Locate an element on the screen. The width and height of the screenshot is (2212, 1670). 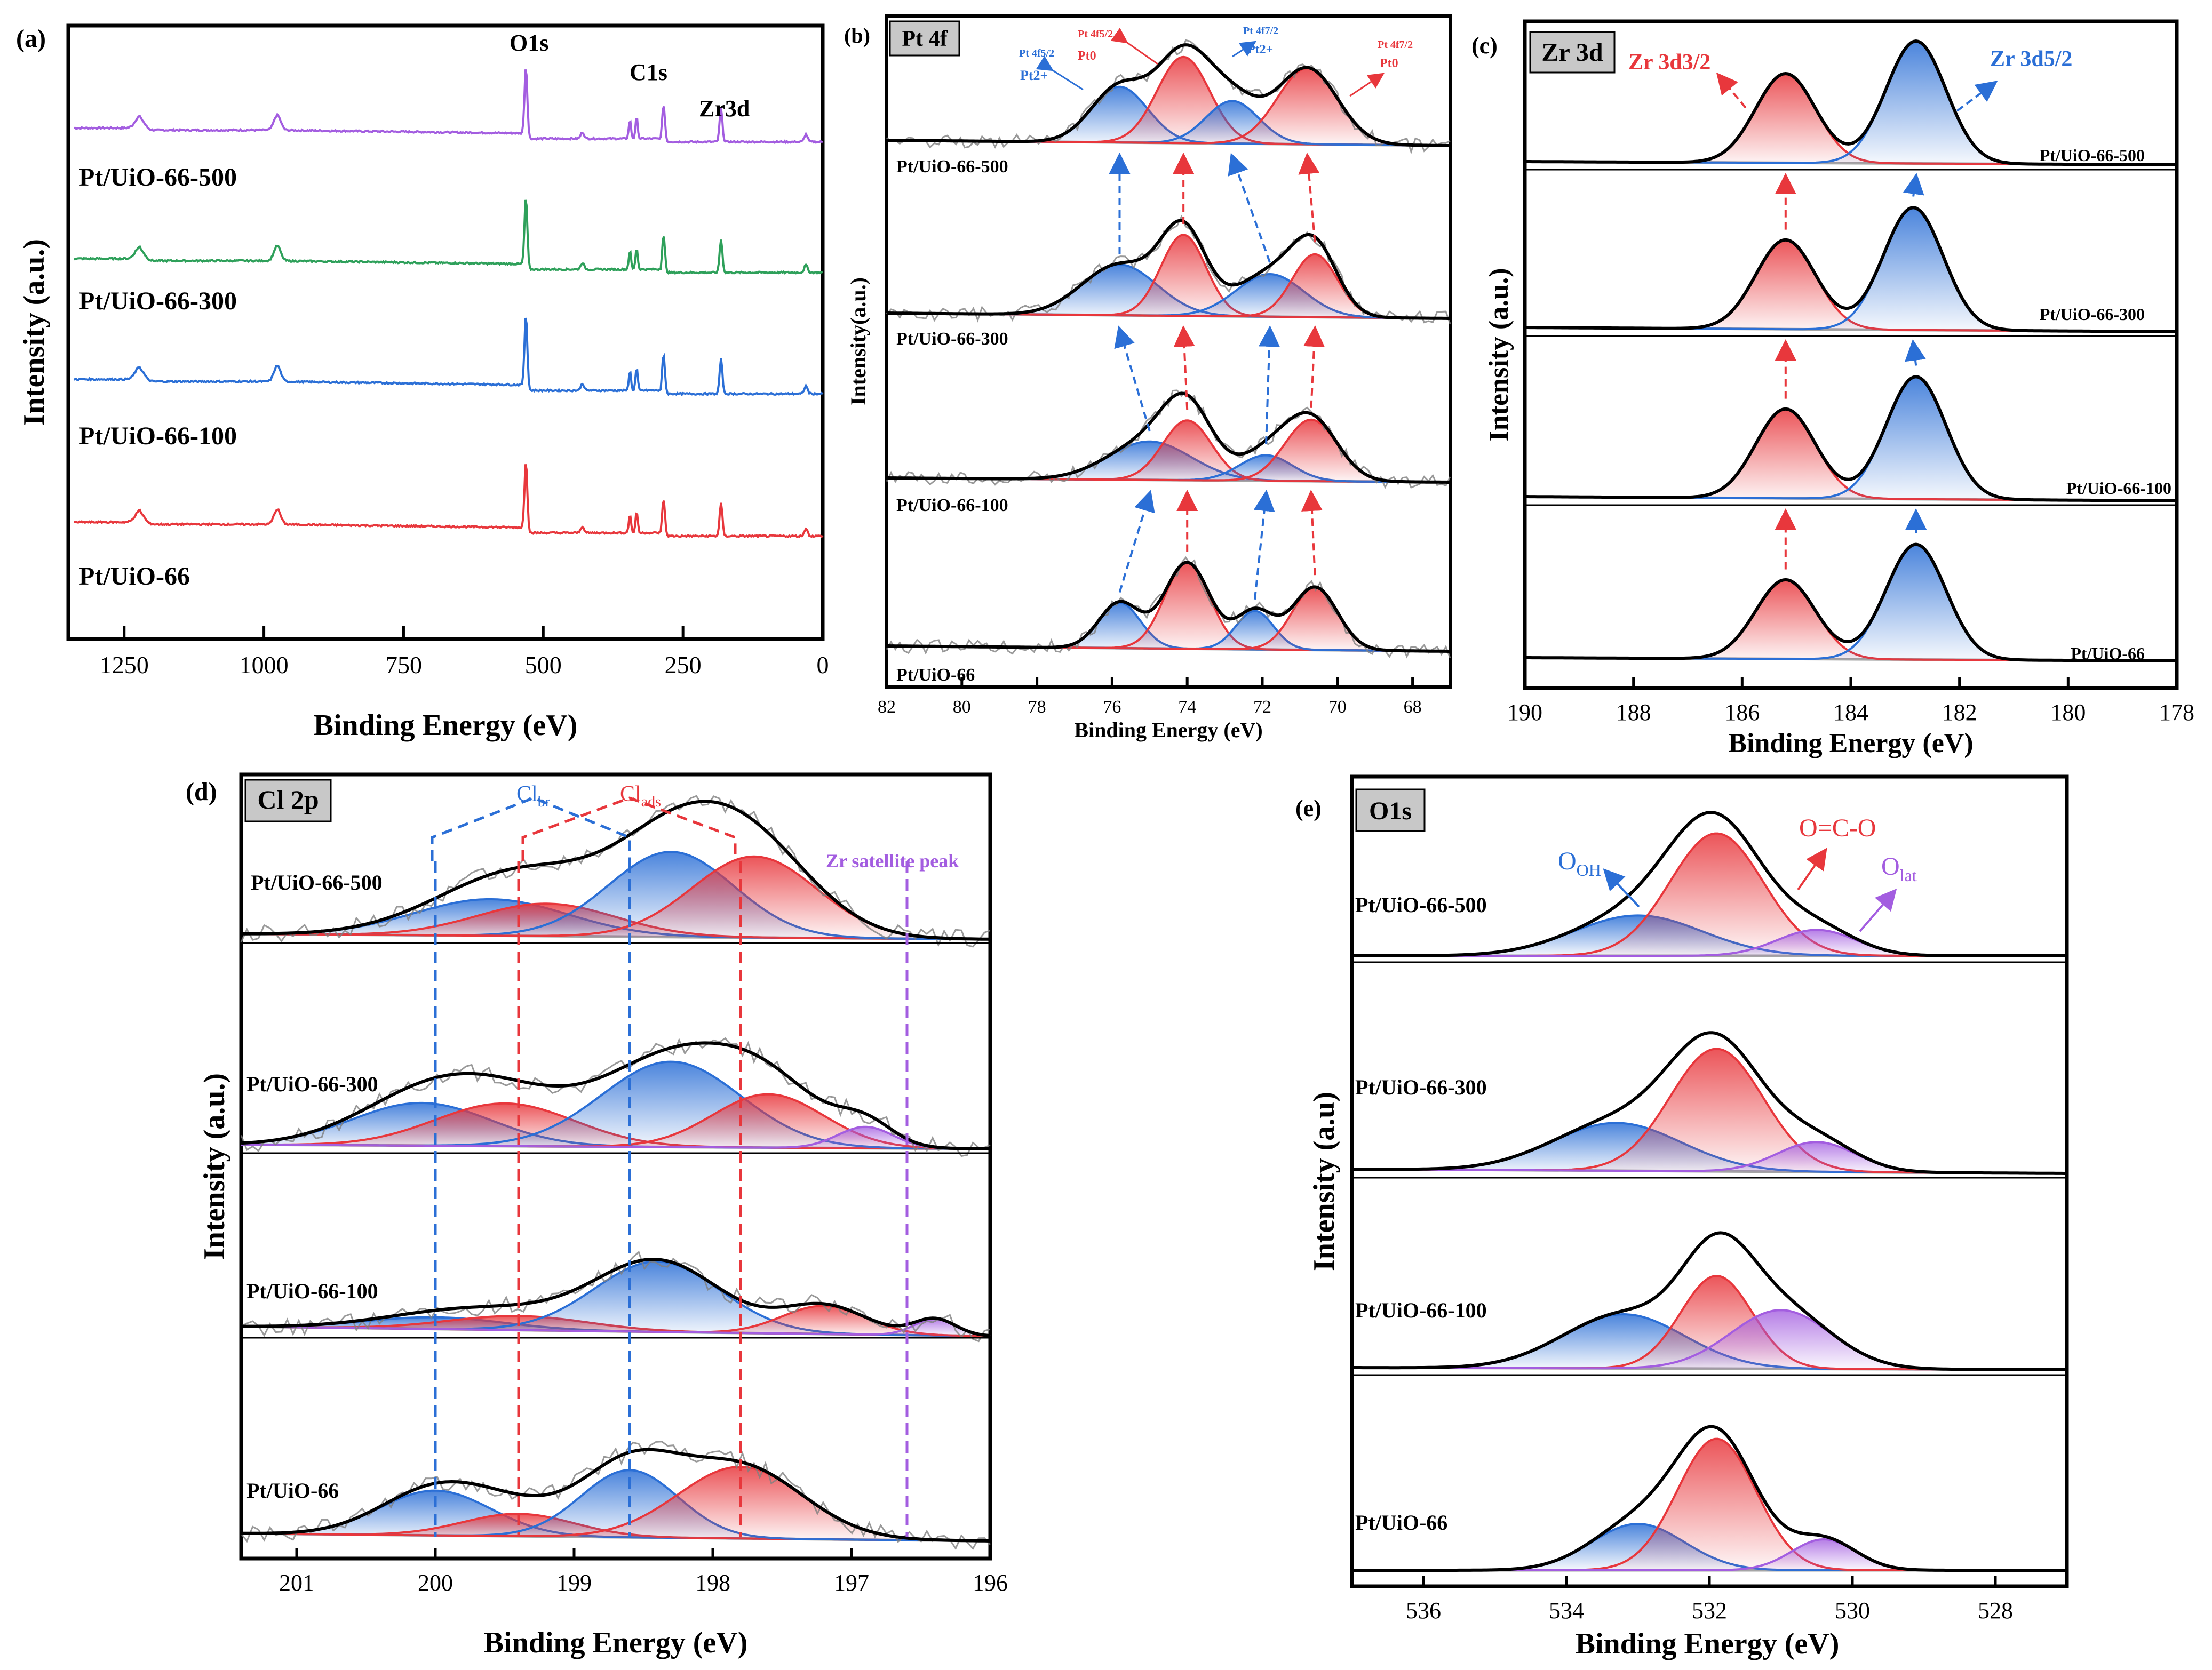
x-tick-label: 74 is located at coordinates (1187, 707).